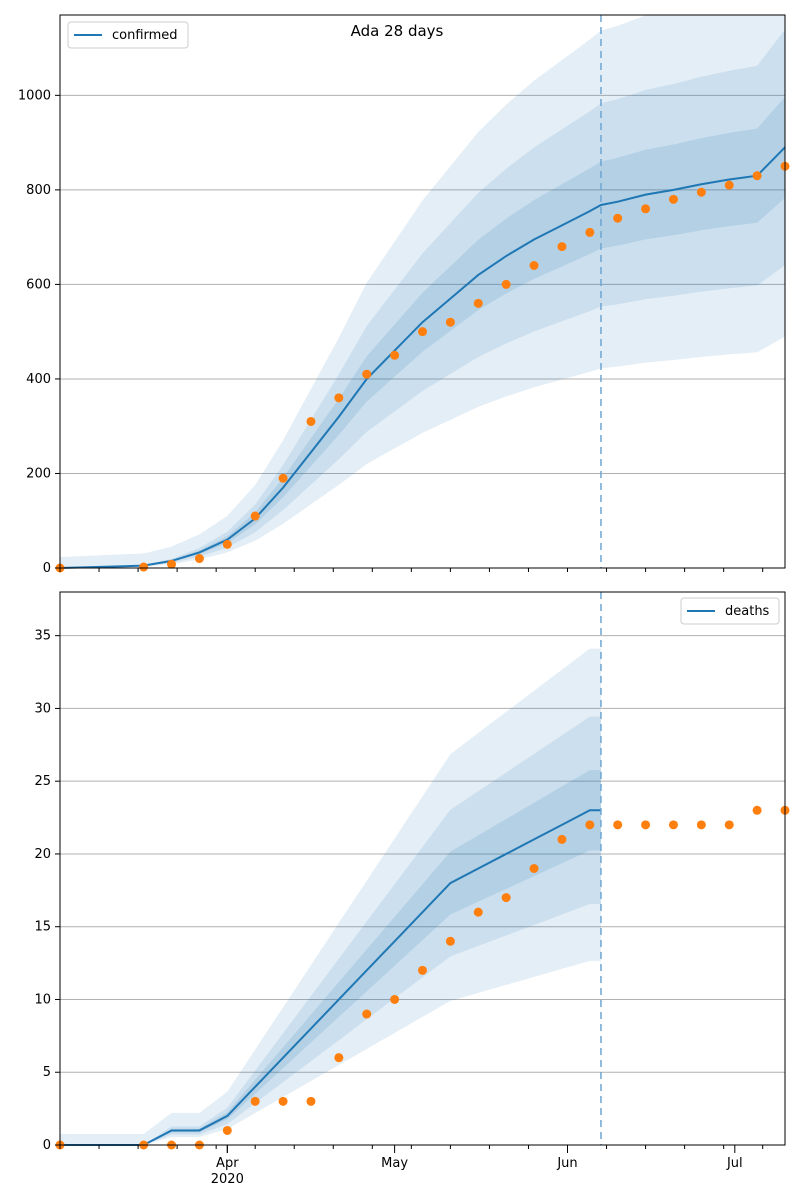  What do you see at coordinates (42, 781) in the screenshot?
I see `y-tick-label: 25` at bounding box center [42, 781].